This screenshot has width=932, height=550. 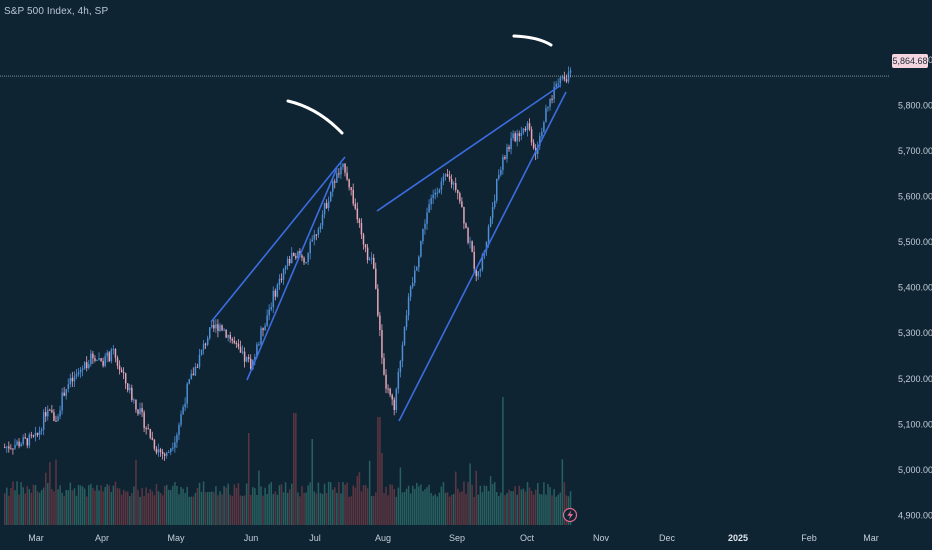 What do you see at coordinates (527, 538) in the screenshot?
I see `x-tick-label: Oct` at bounding box center [527, 538].